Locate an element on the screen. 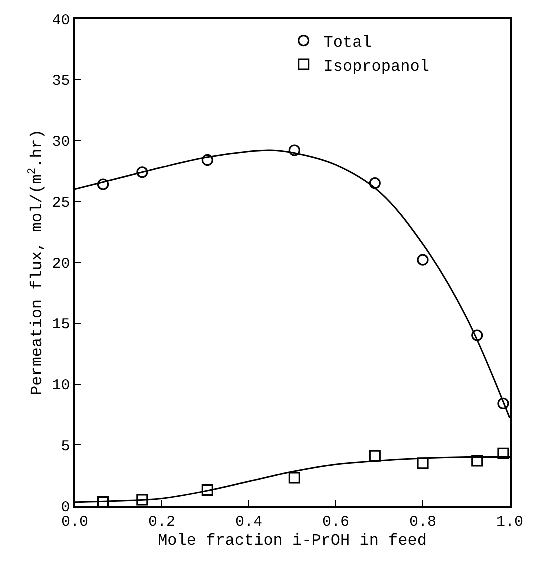  y-tick-label: 5 is located at coordinates (65, 447).